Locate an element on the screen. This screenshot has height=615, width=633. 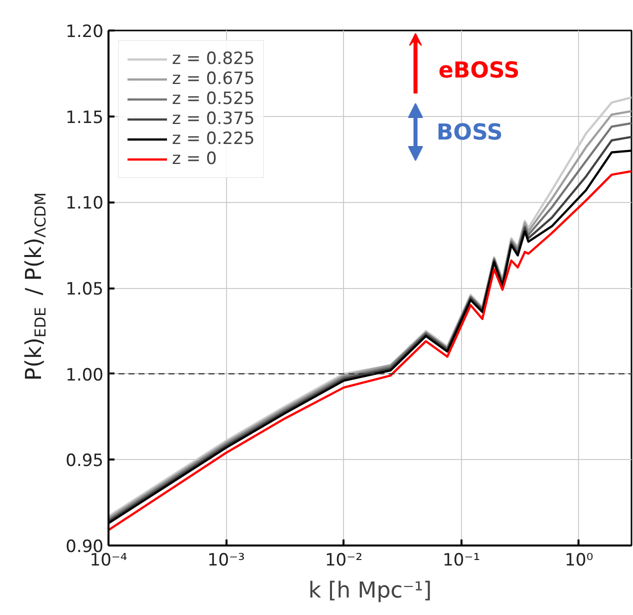
legend-label: z = 0.225 is located at coordinates (213, 139).